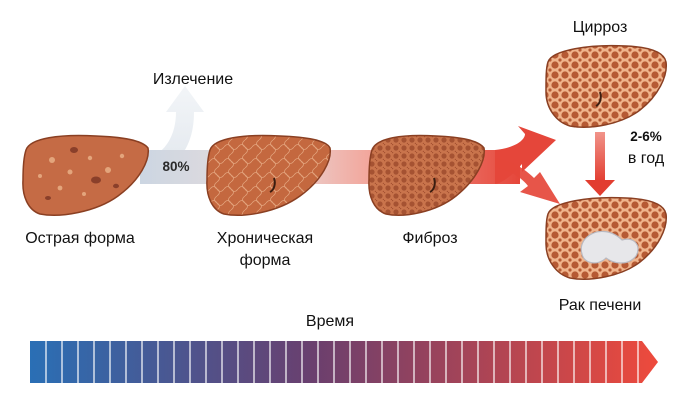 The height and width of the screenshot is (400, 700). What do you see at coordinates (193, 79) in the screenshot?
I see `recovery-label: Излечение` at bounding box center [193, 79].